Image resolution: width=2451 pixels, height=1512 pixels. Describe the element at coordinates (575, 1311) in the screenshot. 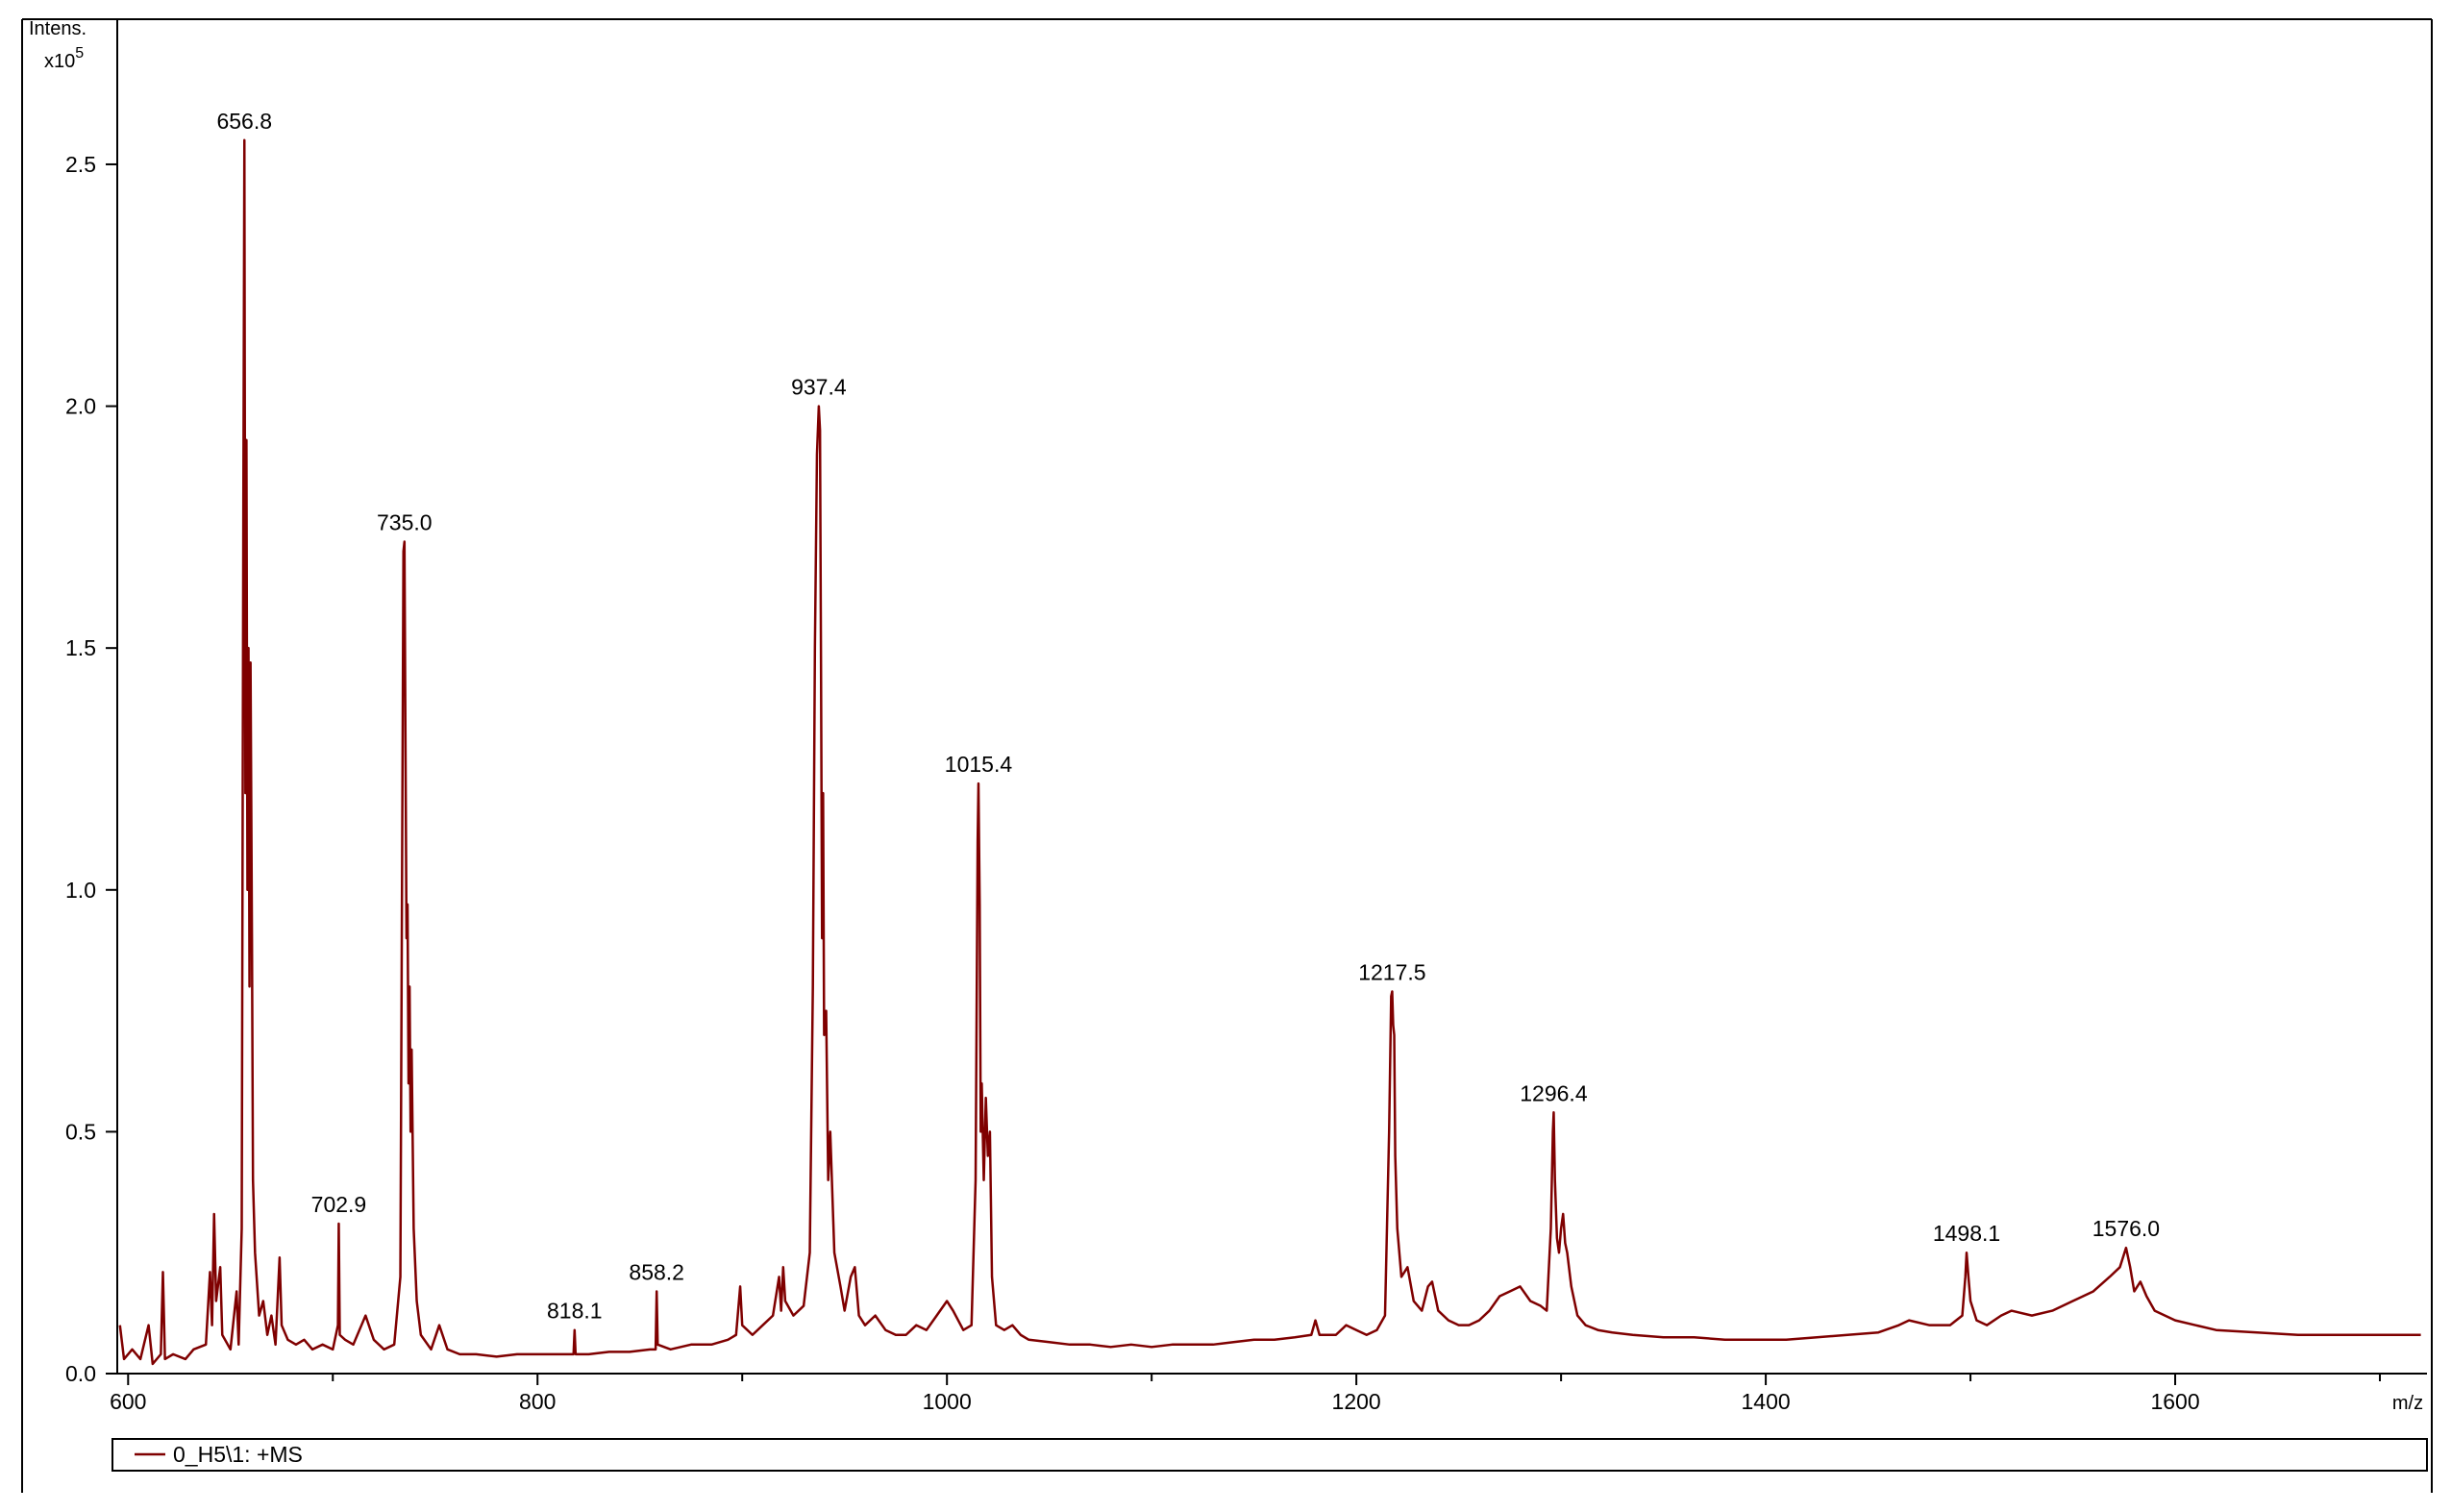

I see `peak-label: 818.1` at that location.